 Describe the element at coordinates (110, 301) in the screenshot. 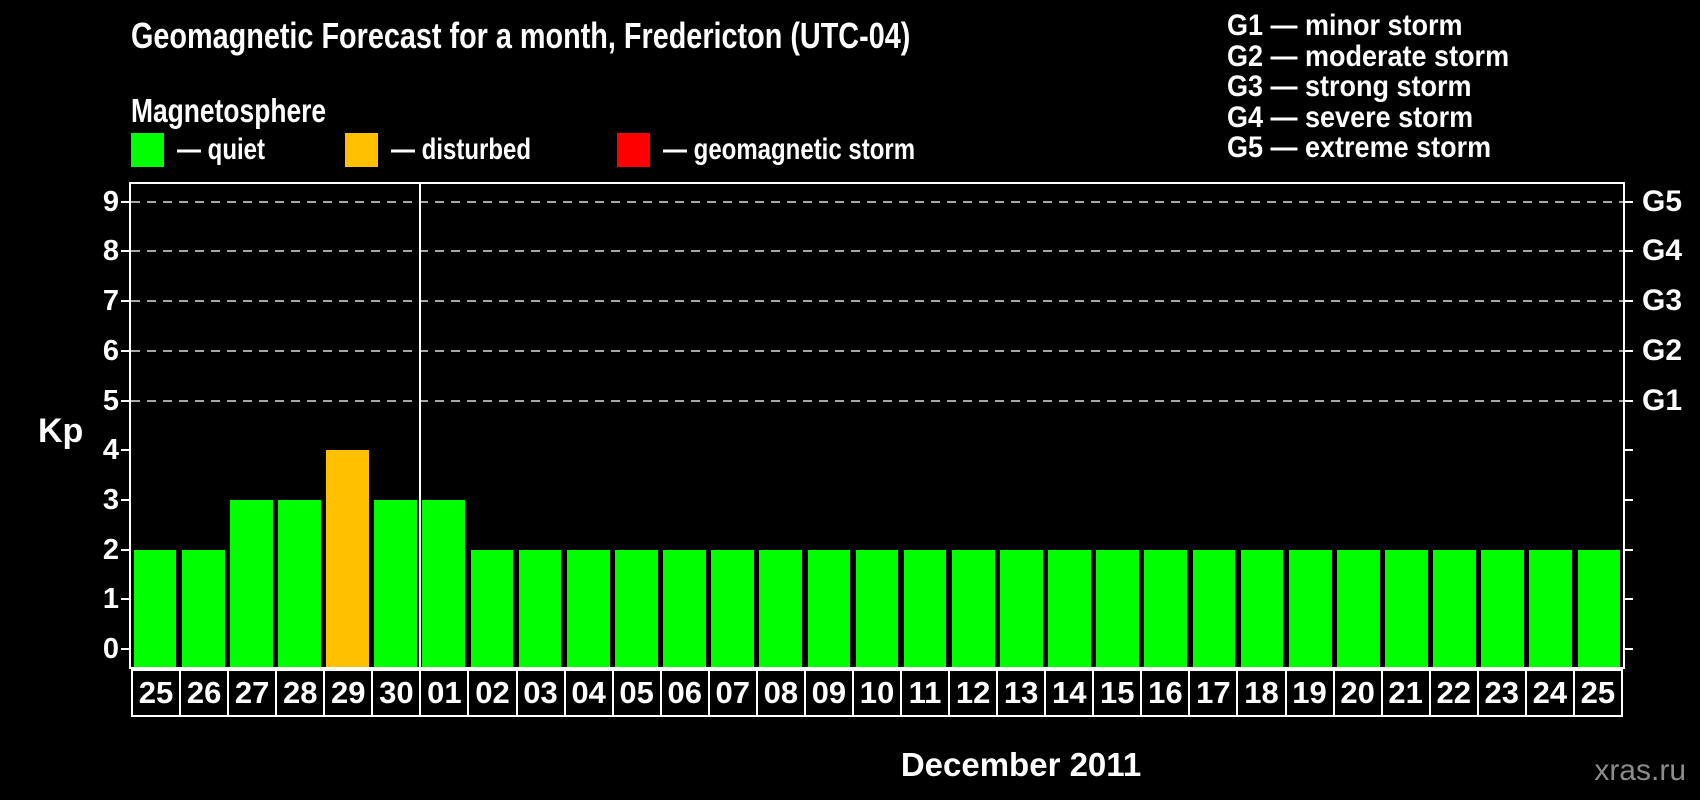

I see `y-axis-tick-label: 7` at that location.